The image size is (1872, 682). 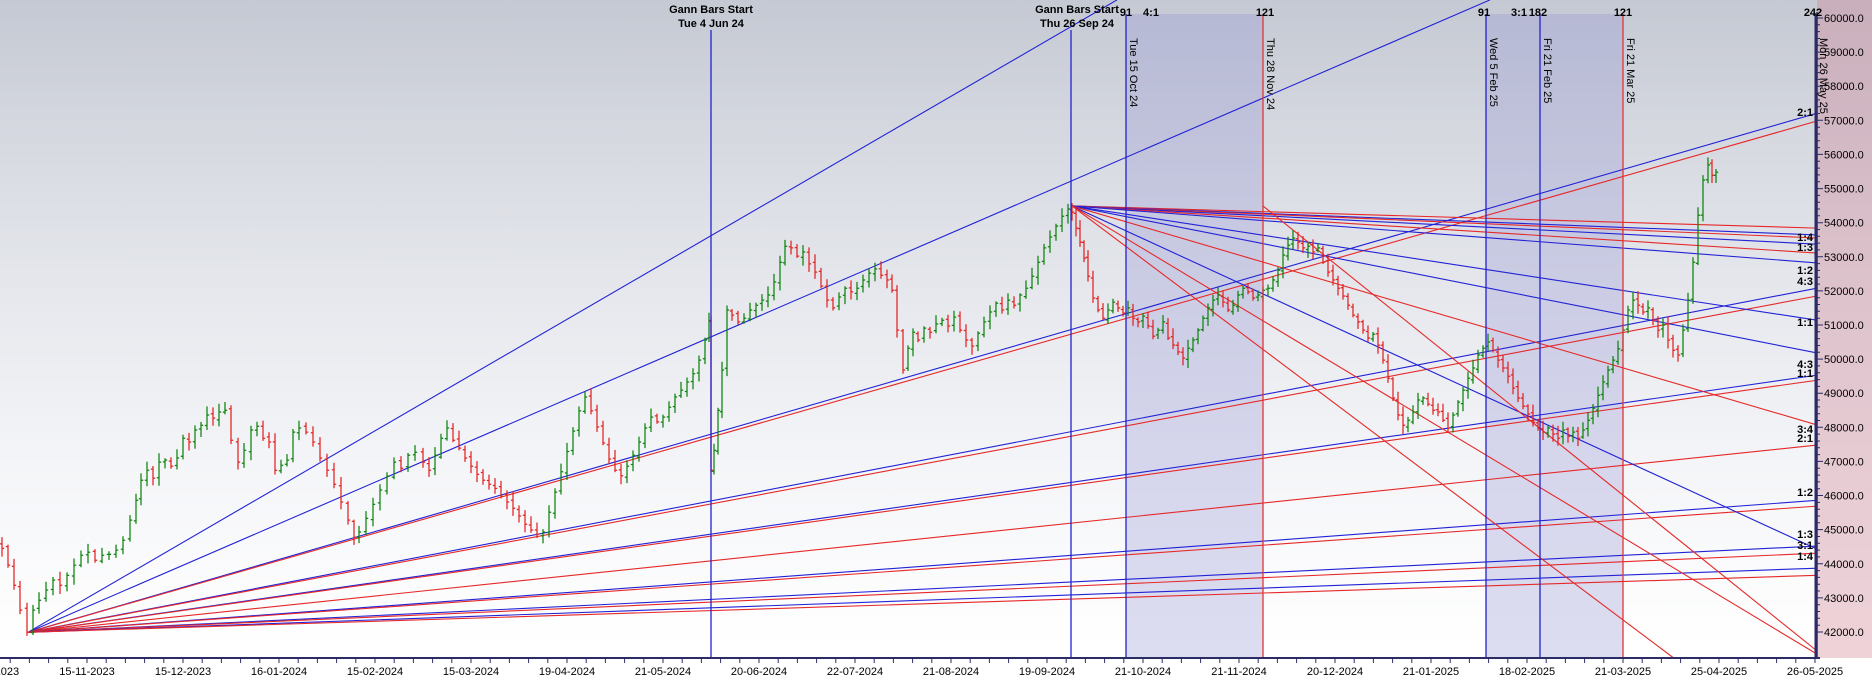 I want to click on cycle-date-label: Tue 15 Oct 24, so click(x=1133, y=72).